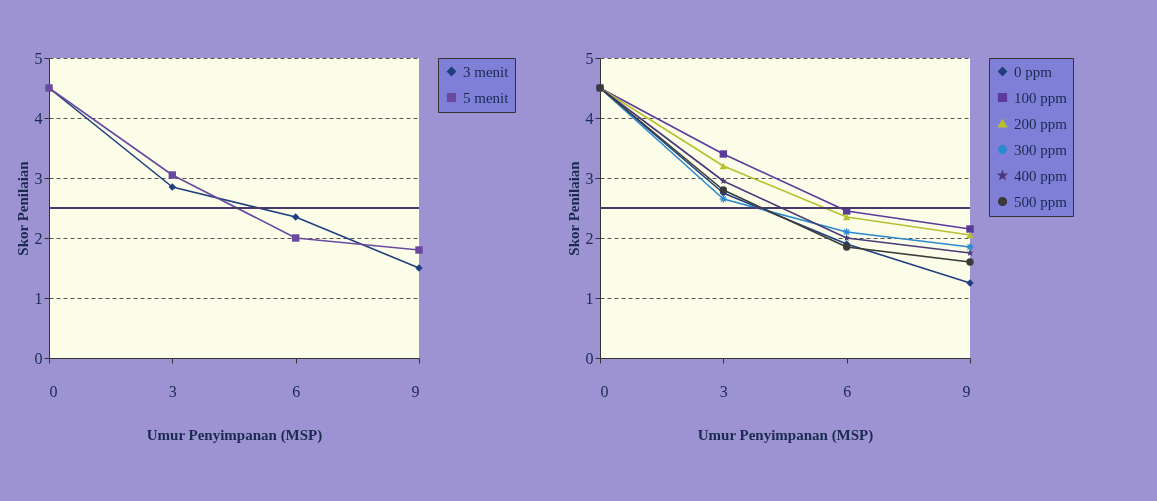 Image resolution: width=1157 pixels, height=501 pixels. What do you see at coordinates (1041, 123) in the screenshot?
I see `legend-label: 200 ppm` at bounding box center [1041, 123].